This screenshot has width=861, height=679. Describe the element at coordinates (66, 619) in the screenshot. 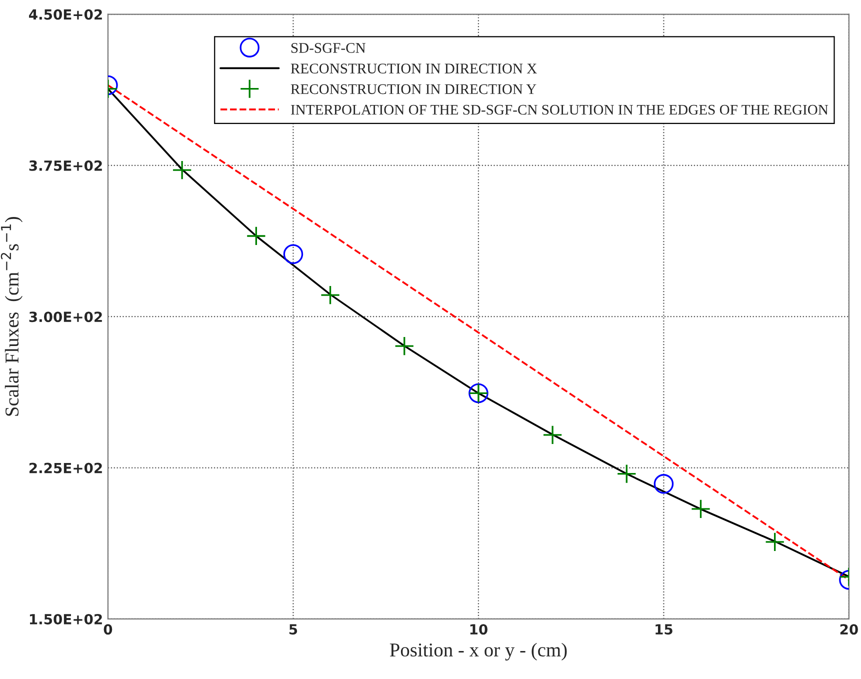

I see `y-tick-label: 1.50E+02` at that location.